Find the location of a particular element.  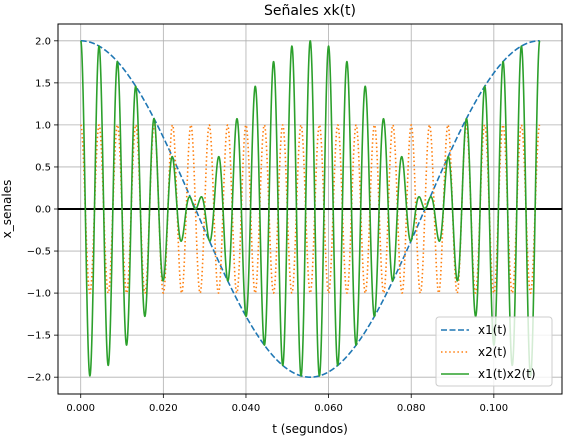

x-tick-label: 0.060 is located at coordinates (328, 408).